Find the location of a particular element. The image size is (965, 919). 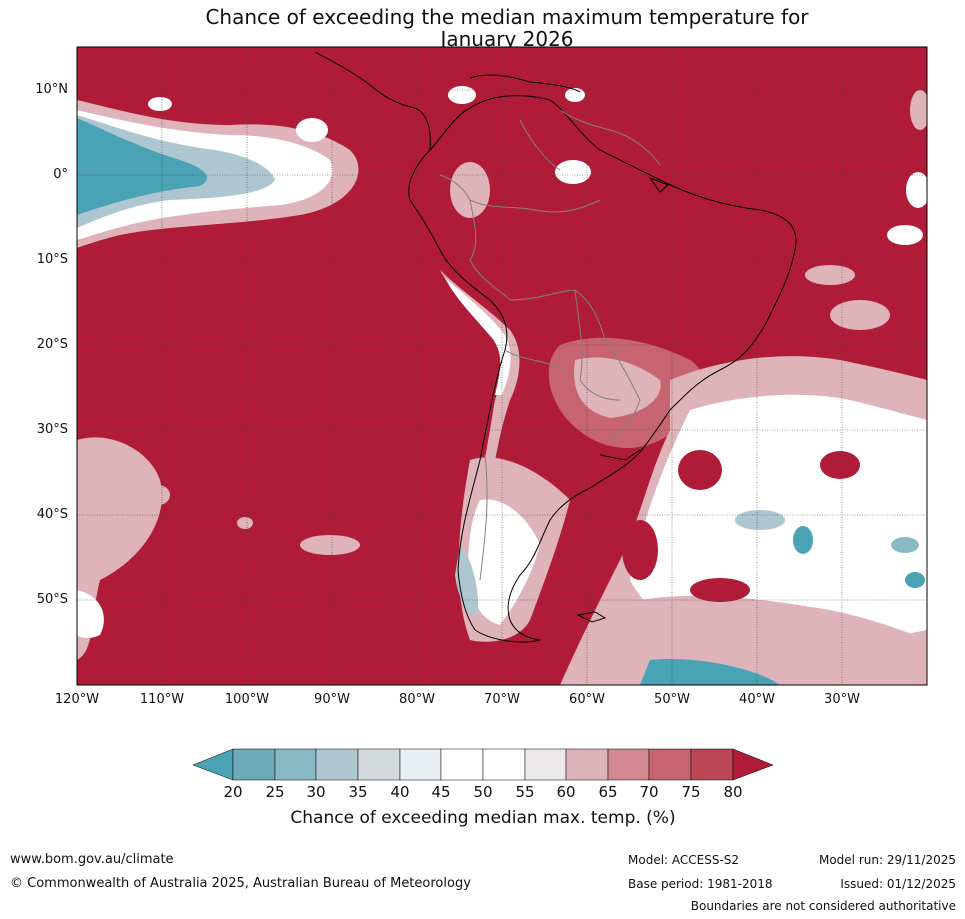

southeast-pacific-anomaly is located at coordinates (218, 548).